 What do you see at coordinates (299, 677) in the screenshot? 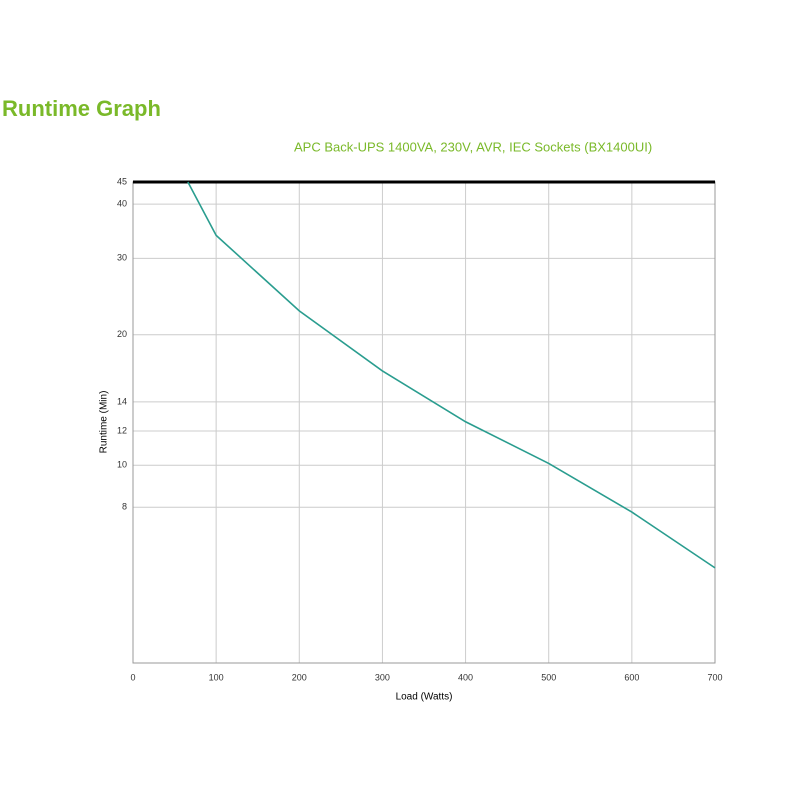
I see `x-tick-label: 200` at bounding box center [299, 677].